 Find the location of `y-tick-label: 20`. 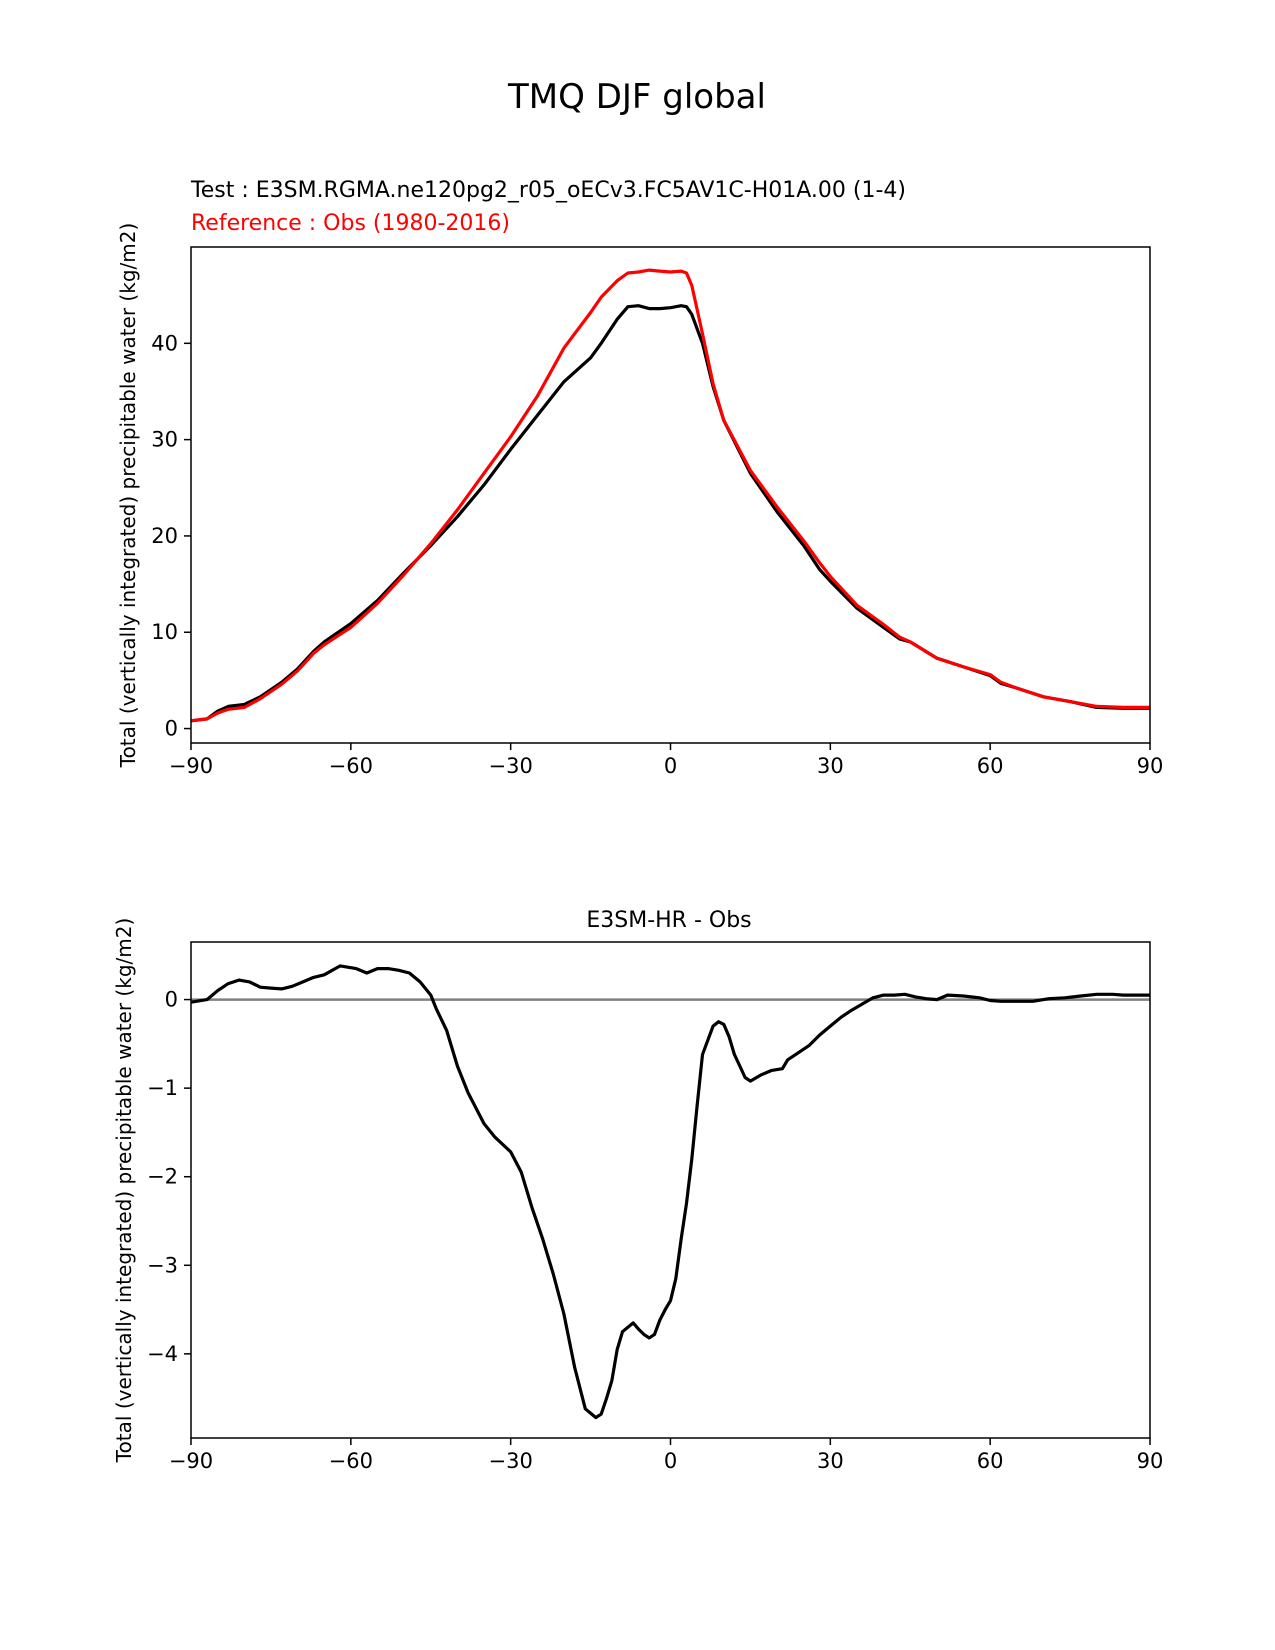

y-tick-label: 20 is located at coordinates (164, 536).